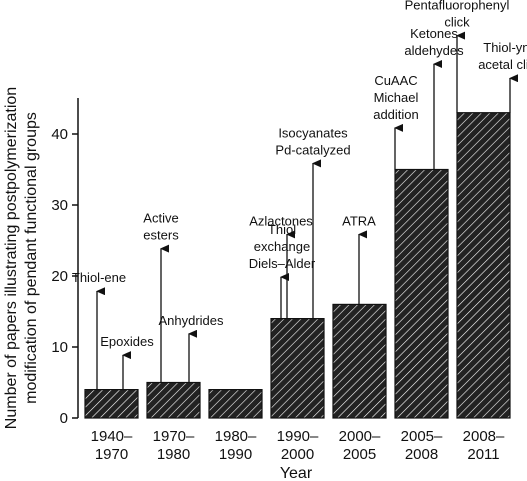 The width and height of the screenshot is (527, 481). Describe the element at coordinates (298, 436) in the screenshot. I see `x-tick-label-line-1: 1990–` at that location.